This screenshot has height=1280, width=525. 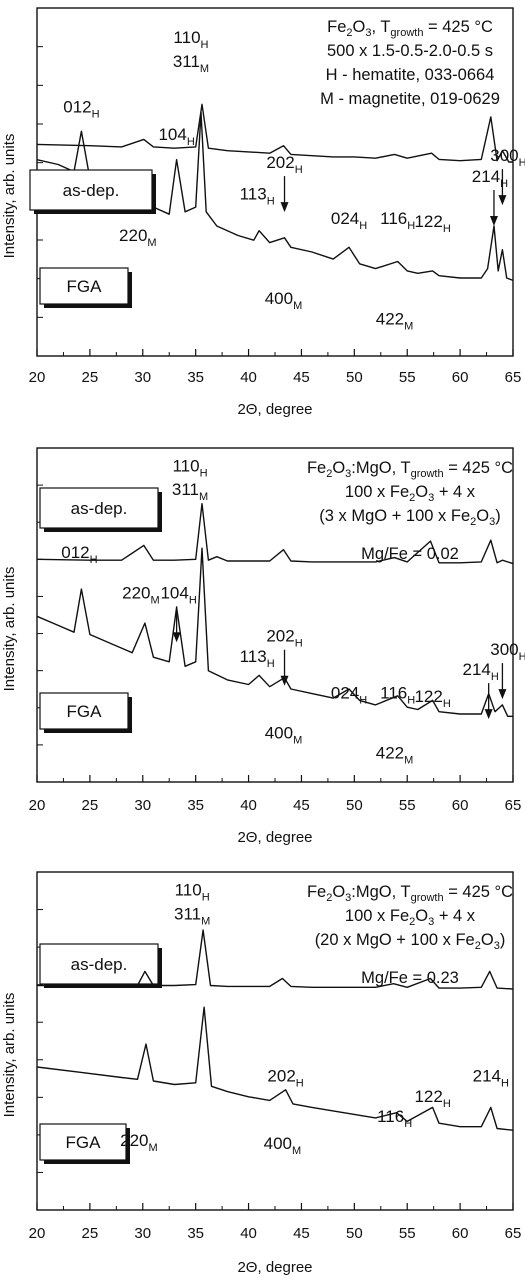 What do you see at coordinates (395, 940) in the screenshot?
I see `info-line-3-segment: (20 x MgO + 100 x Fe` at bounding box center [395, 940].